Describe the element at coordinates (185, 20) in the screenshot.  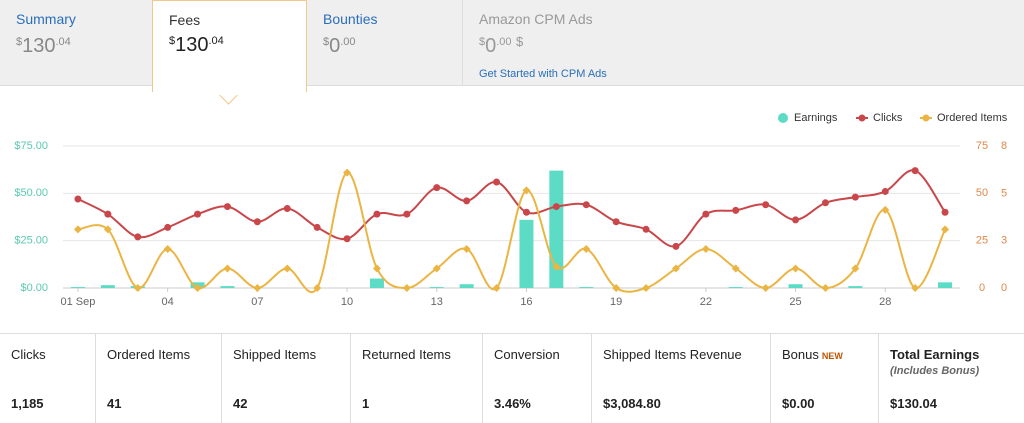
I see `tab-label: Fees` at that location.